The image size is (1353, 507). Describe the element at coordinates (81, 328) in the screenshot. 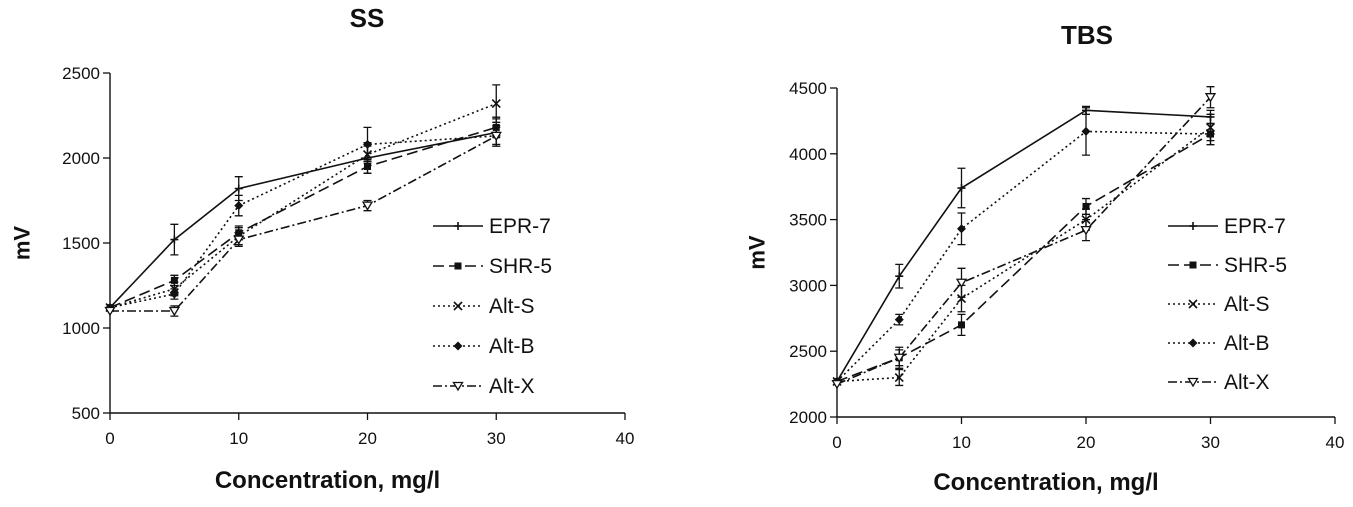

I see `y-tick-label: 1000` at that location.